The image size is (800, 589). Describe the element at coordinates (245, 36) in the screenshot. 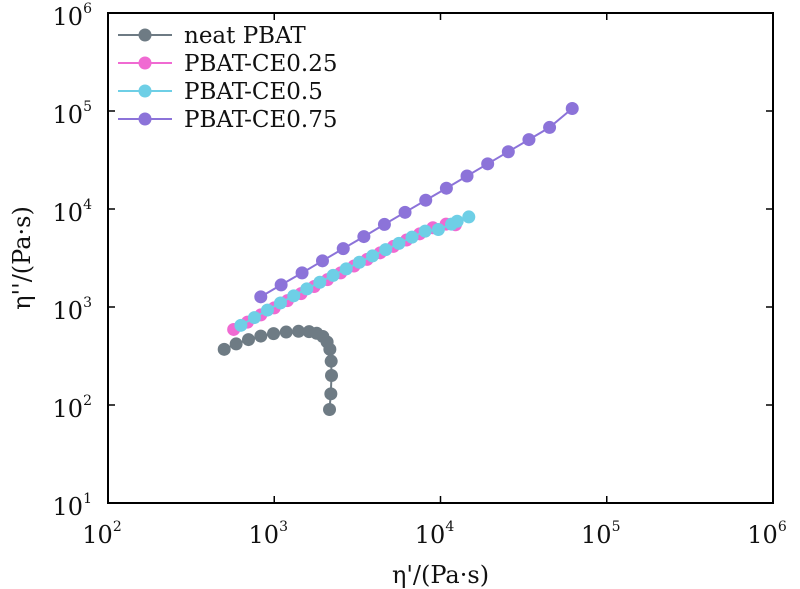

I see `legend-label: neat PBAT` at that location.